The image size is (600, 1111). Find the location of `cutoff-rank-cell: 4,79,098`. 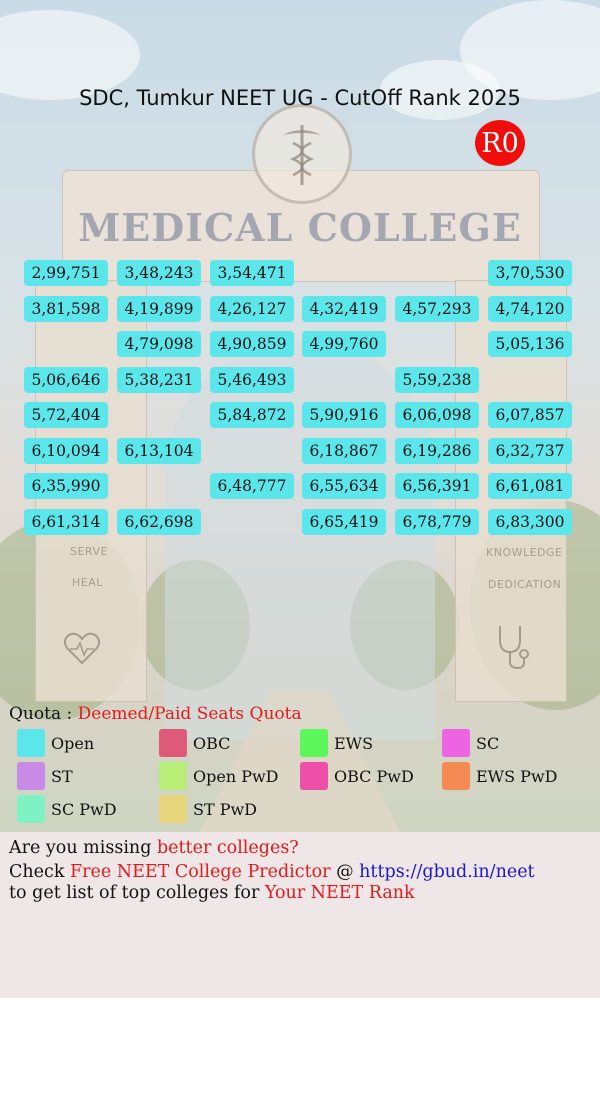

cutoff-rank-cell: 4,79,098 is located at coordinates (159, 344).